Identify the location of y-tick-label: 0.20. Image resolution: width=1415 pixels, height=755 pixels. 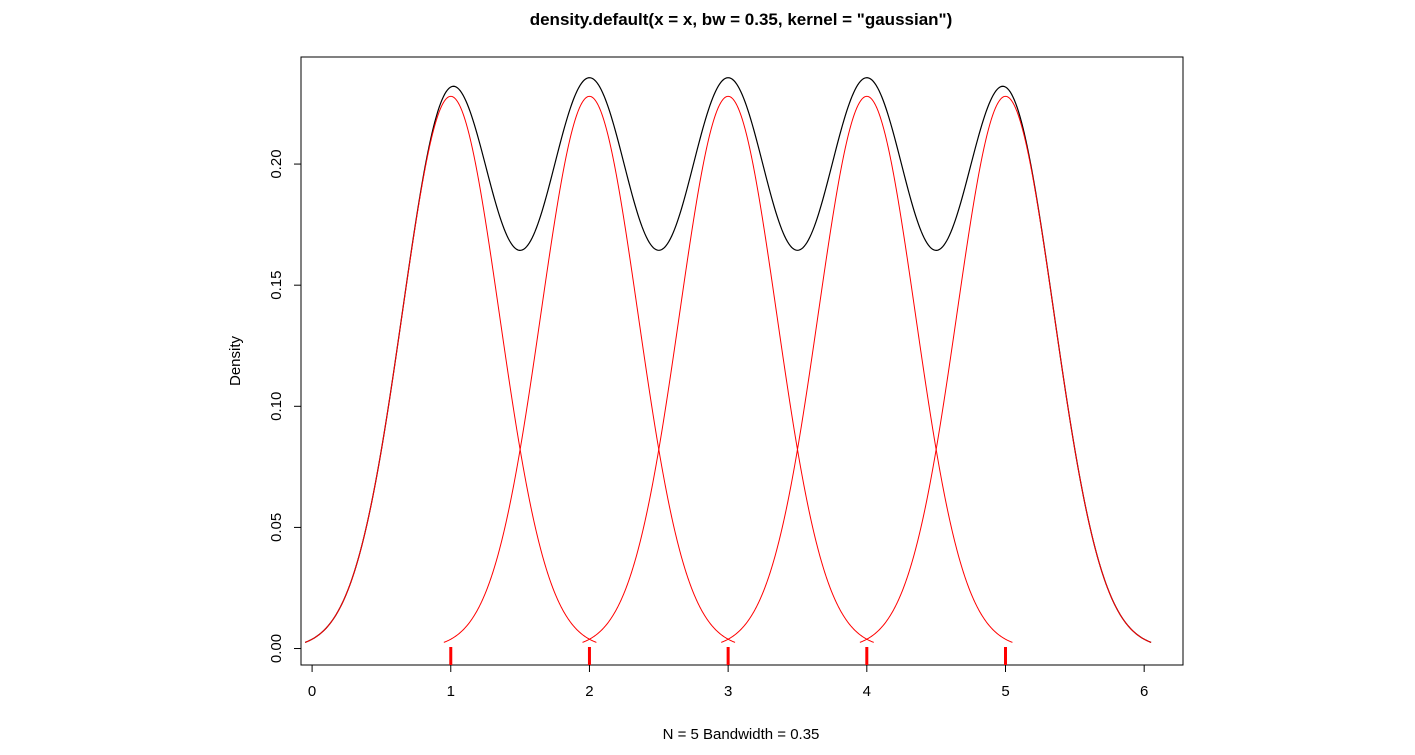
(276, 163).